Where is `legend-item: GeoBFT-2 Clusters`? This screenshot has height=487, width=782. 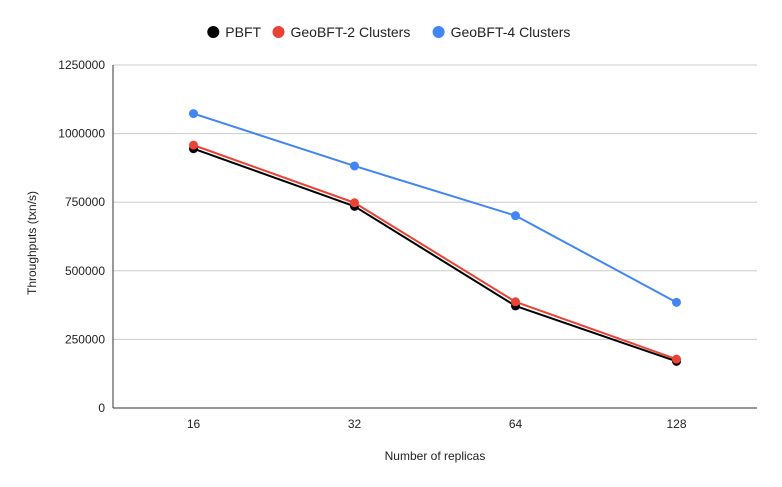 legend-item: GeoBFT-2 Clusters is located at coordinates (341, 32).